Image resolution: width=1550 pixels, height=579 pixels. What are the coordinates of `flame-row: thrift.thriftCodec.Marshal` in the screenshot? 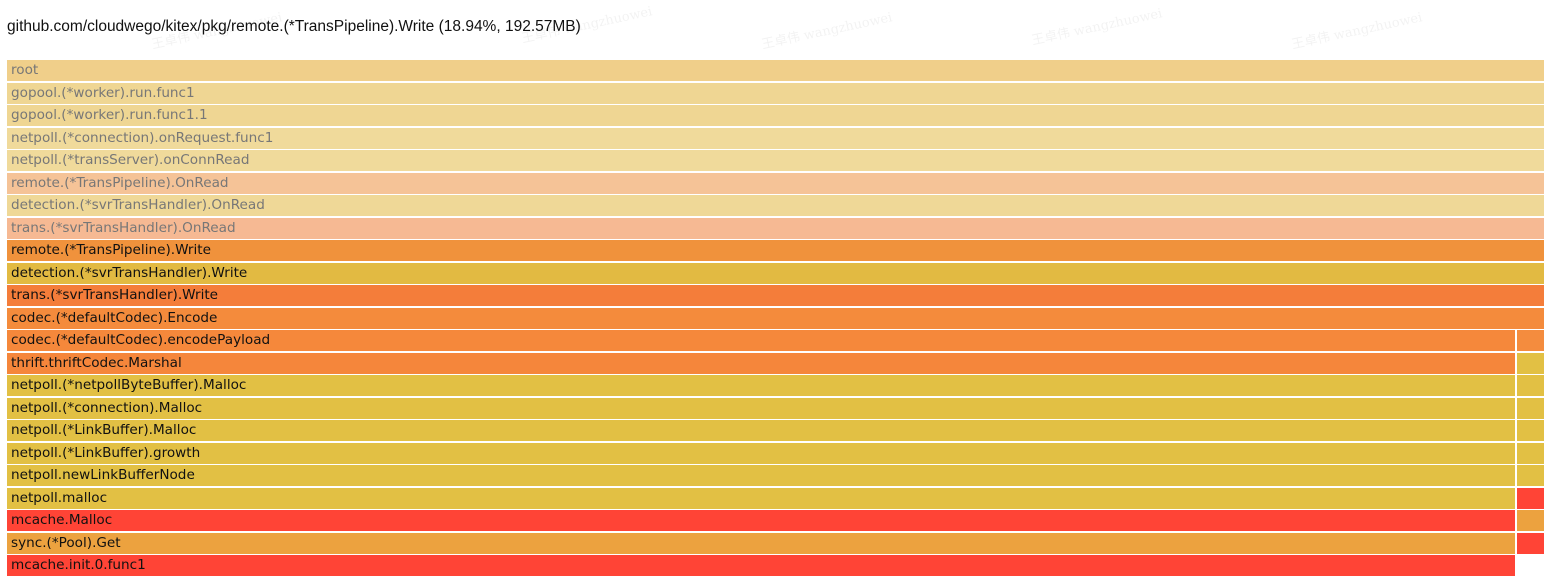 It's located at (775, 364).